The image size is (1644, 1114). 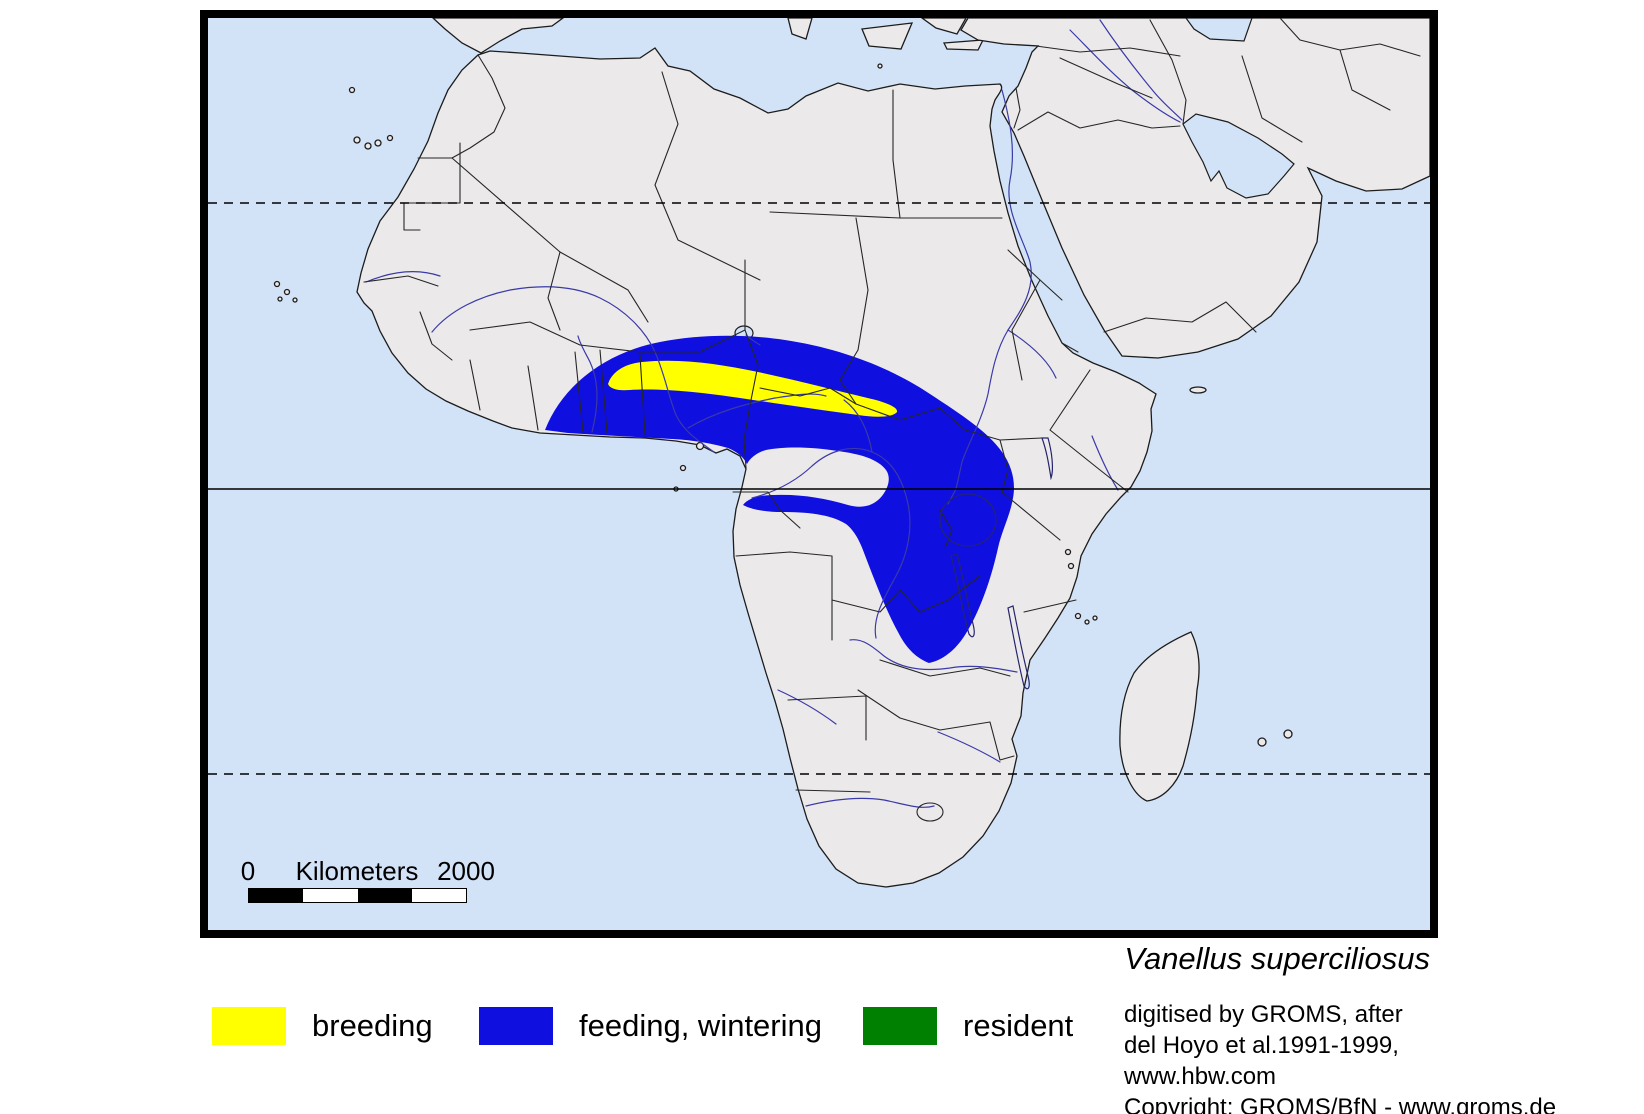 What do you see at coordinates (357, 871) in the screenshot?
I see `scale-unit-label: Kilometers` at bounding box center [357, 871].